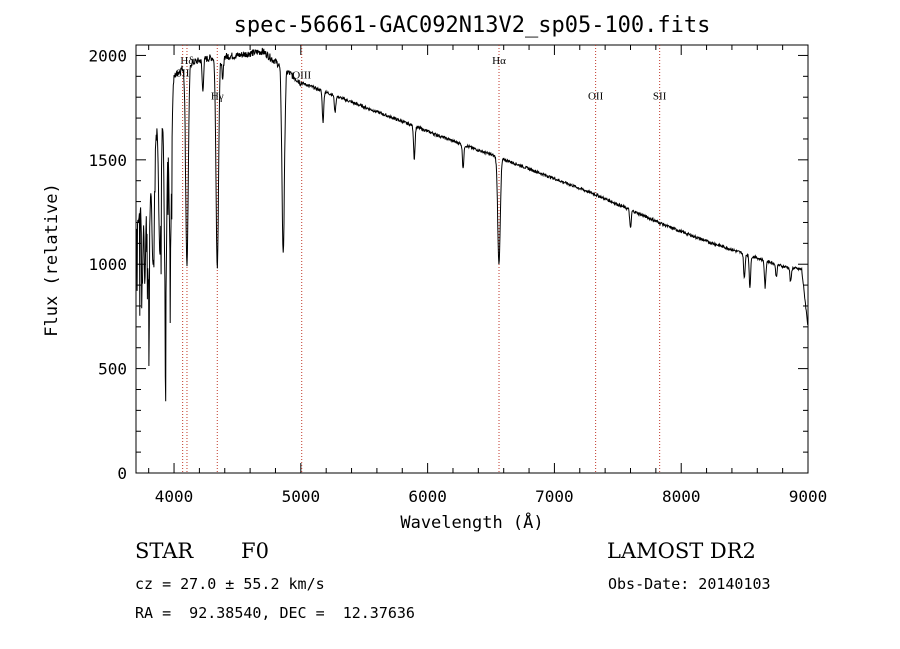 The width and height of the screenshot is (900, 649). I want to click on x-tick-label: 5000, so click(301, 496).